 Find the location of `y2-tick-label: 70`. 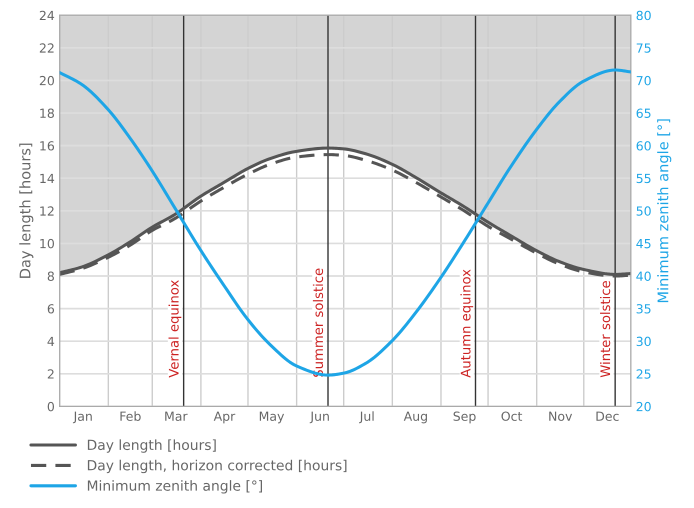

y2-tick-label: 70 is located at coordinates (643, 81).